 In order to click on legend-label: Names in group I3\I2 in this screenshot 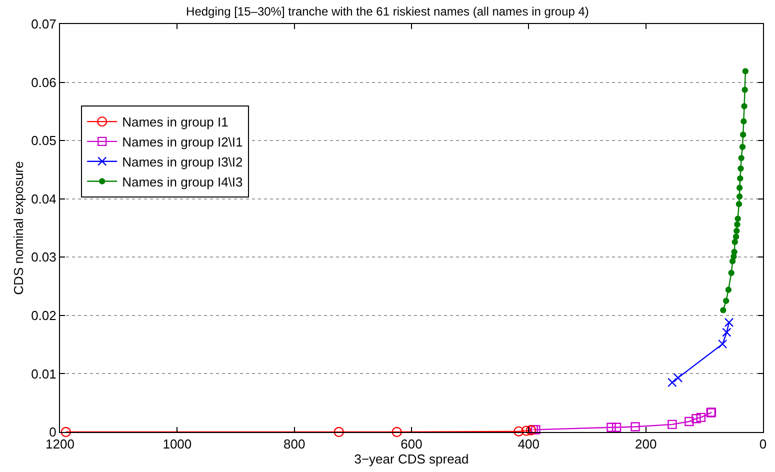, I will do `click(182, 162)`.